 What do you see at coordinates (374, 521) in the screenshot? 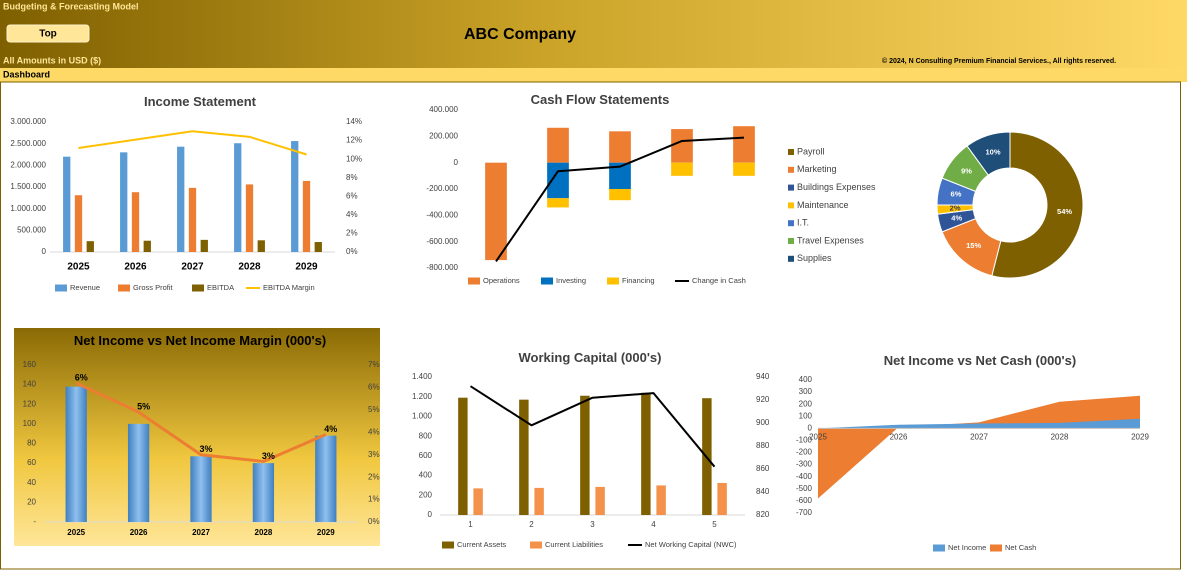
I see `tick-label: 0%` at bounding box center [374, 521].